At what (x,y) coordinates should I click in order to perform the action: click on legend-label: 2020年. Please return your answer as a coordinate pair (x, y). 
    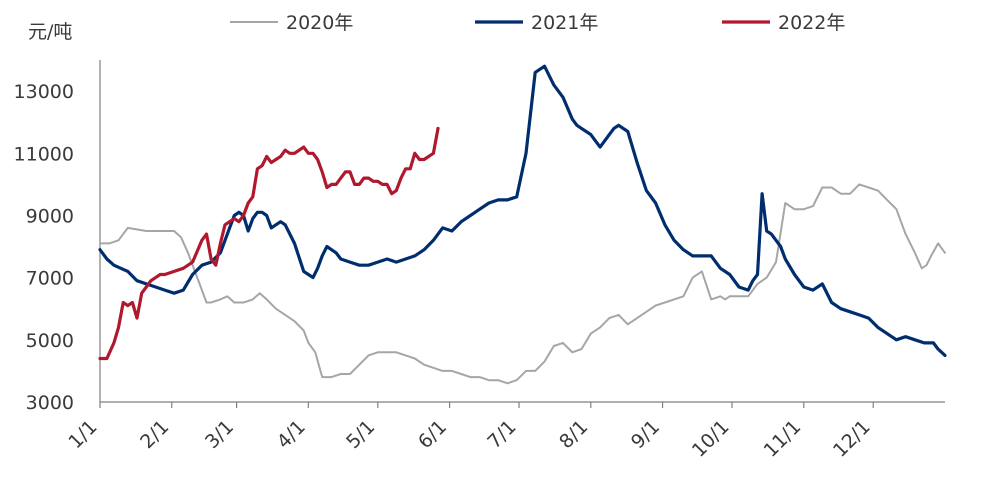
    Looking at the image, I should click on (319, 23).